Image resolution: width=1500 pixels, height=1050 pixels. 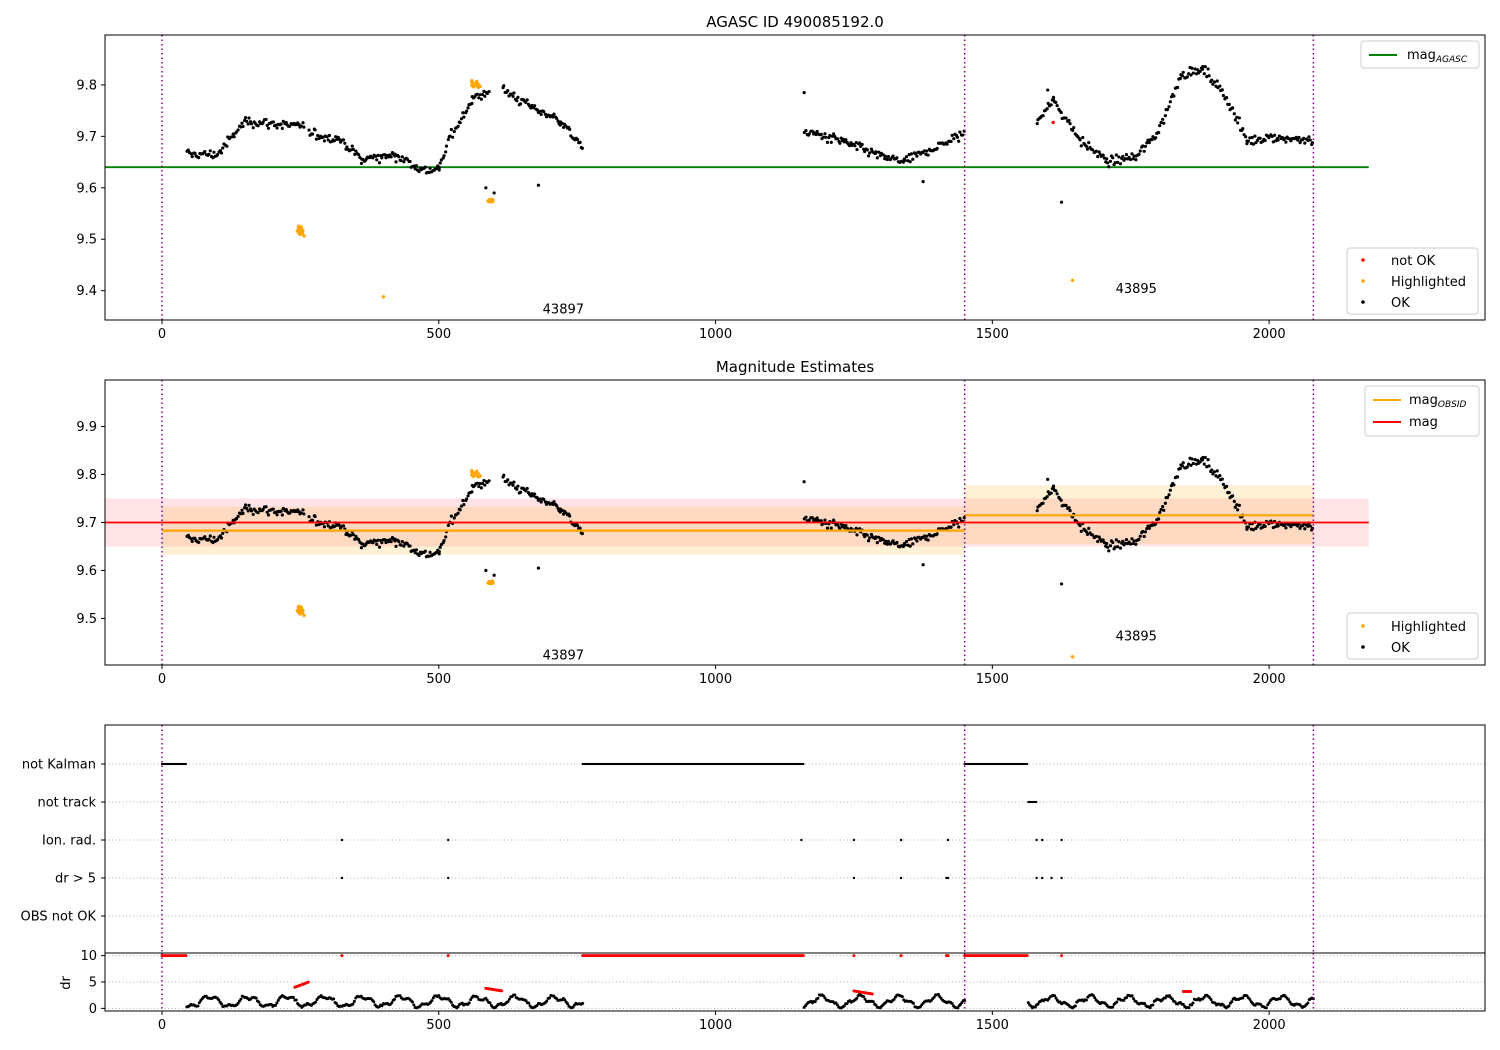 What do you see at coordinates (1420, 54) in the screenshot?
I see `agasc-legend-box` at bounding box center [1420, 54].